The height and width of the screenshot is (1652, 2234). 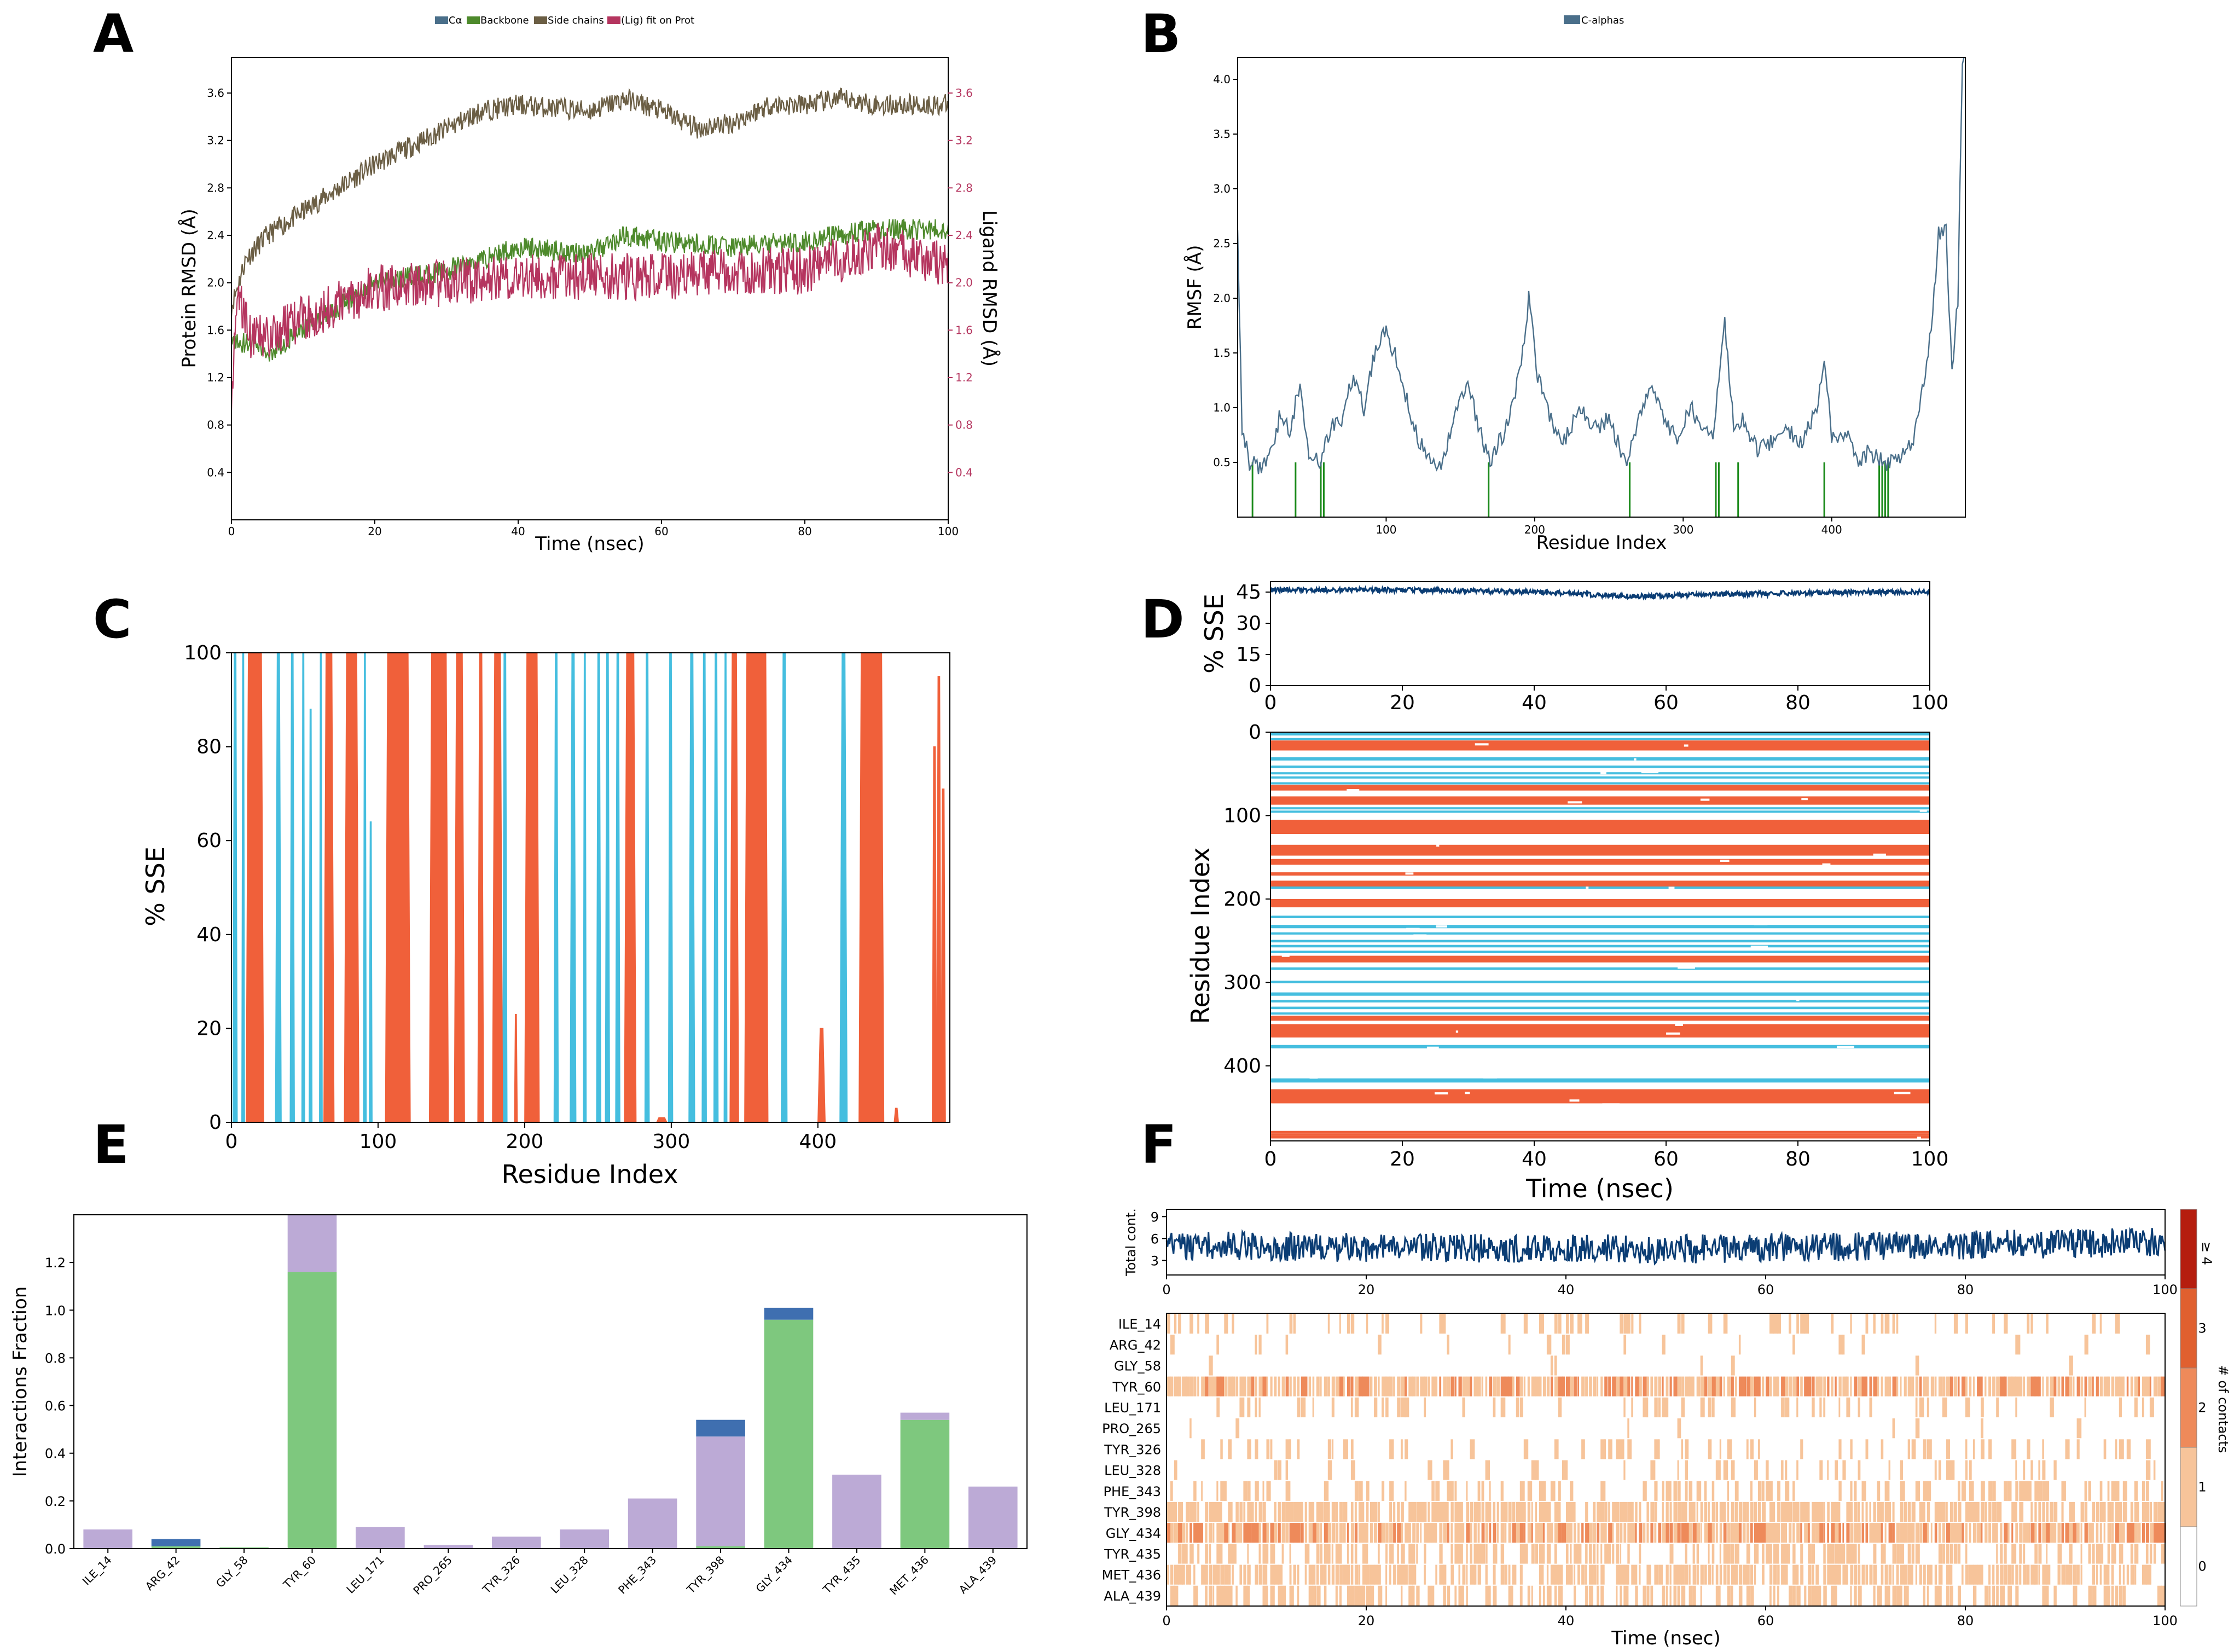 What do you see at coordinates (661, 1120) in the screenshot?
I see `helix-area` at bounding box center [661, 1120].